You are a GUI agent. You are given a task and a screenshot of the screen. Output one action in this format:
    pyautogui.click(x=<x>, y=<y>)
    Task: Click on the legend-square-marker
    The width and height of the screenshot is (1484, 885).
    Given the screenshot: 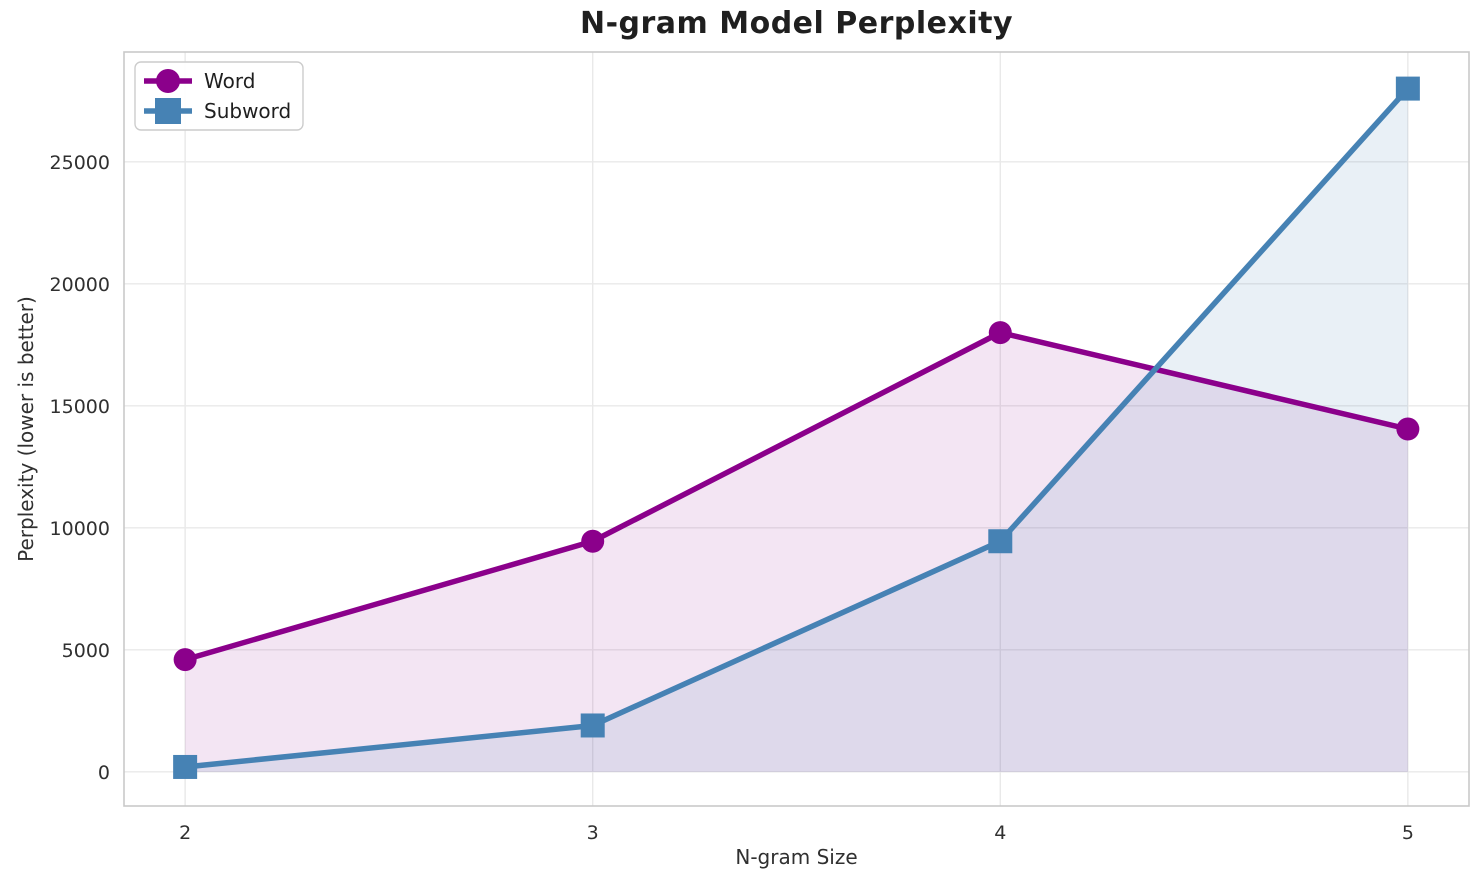 What is the action you would take?
    pyautogui.click(x=168, y=111)
    